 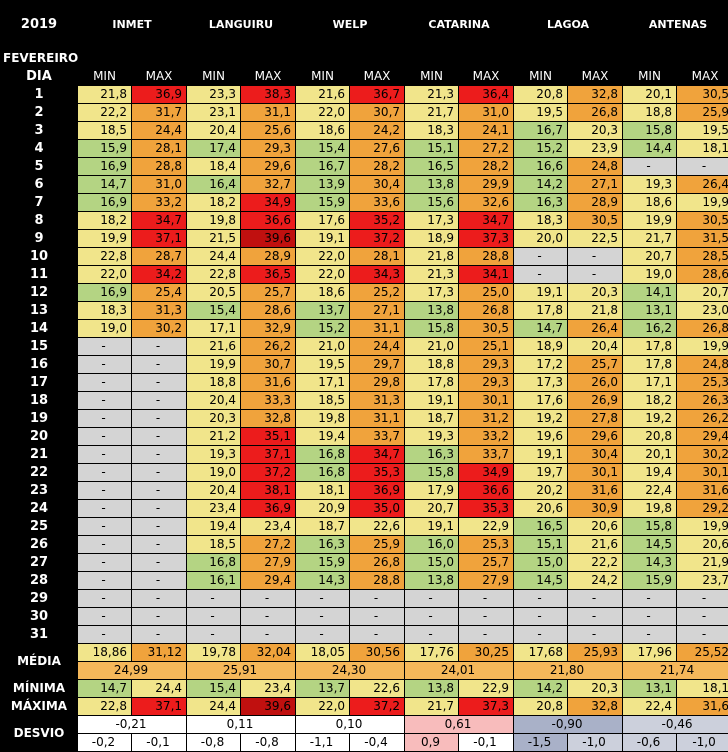 What do you see at coordinates (268, 149) in the screenshot?
I see `max-temp-cell: 29,3` at bounding box center [268, 149].